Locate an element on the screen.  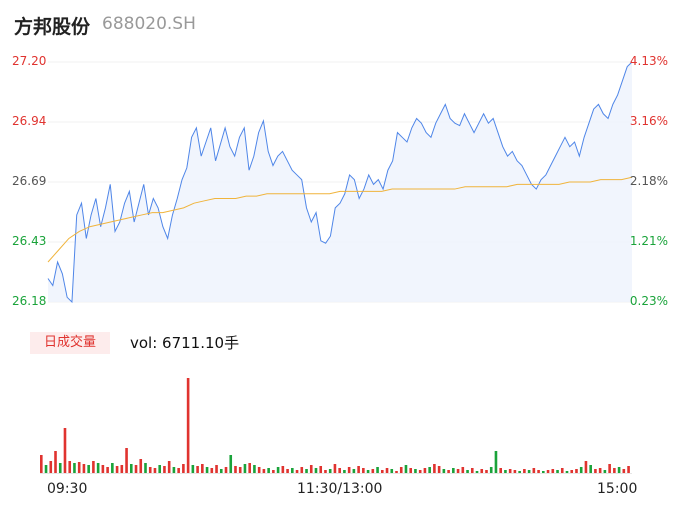
stock-code: 688020.SH is located at coordinates (149, 24).